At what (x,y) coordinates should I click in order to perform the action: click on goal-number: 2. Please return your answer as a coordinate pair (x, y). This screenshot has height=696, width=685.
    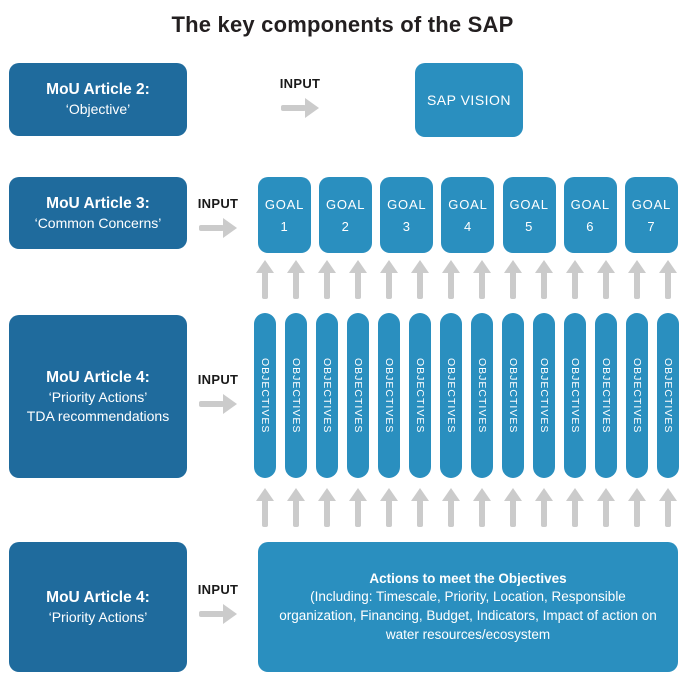
    Looking at the image, I should click on (345, 226).